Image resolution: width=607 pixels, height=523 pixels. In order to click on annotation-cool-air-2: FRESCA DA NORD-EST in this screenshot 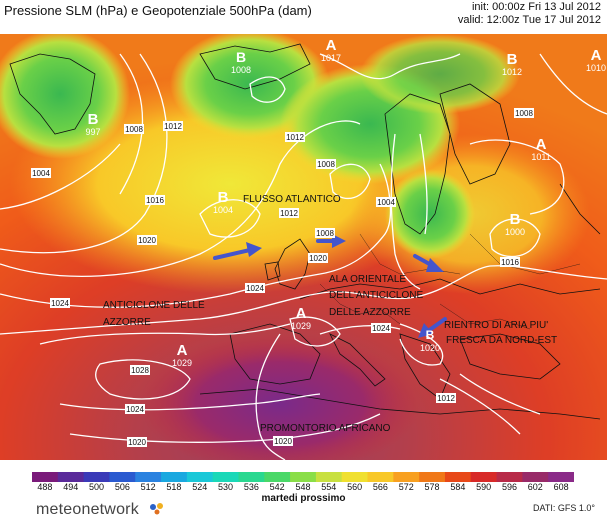, I will do `click(501, 340)`.